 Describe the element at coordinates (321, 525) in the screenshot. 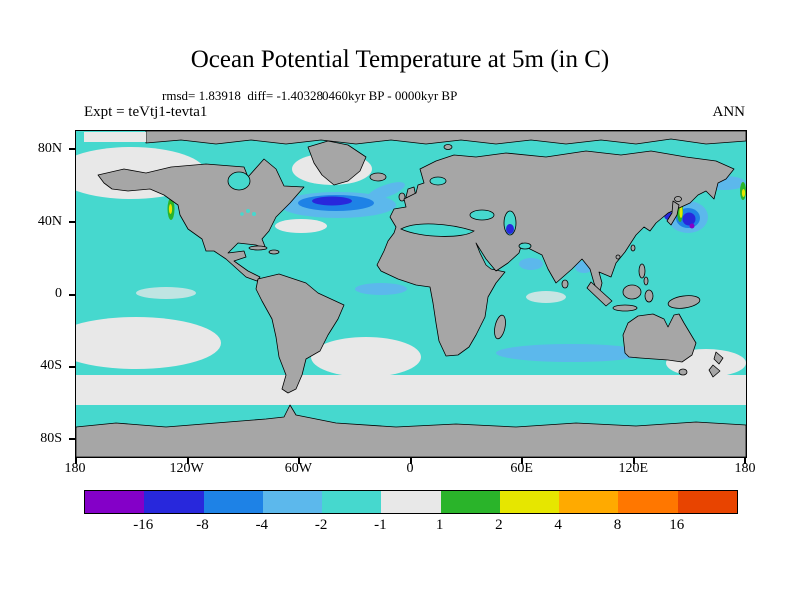

I see `colorbar-tick-label: -2` at that location.